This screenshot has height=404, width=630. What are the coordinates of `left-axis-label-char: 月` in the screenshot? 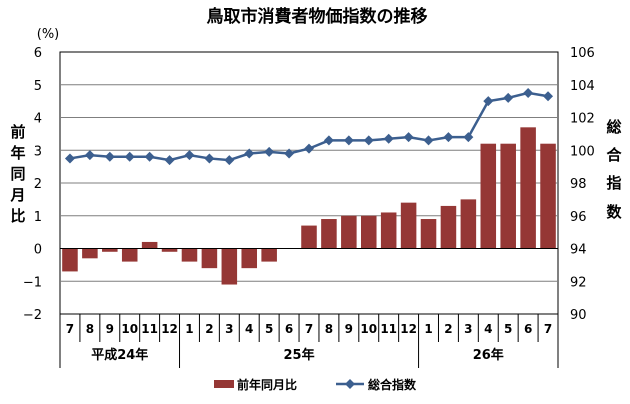 It's located at (17, 195).